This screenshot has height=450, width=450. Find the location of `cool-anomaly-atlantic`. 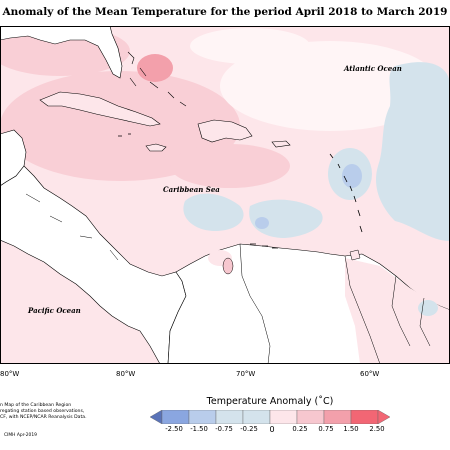

cool-anomaly-atlantic is located at coordinates (412, 151).